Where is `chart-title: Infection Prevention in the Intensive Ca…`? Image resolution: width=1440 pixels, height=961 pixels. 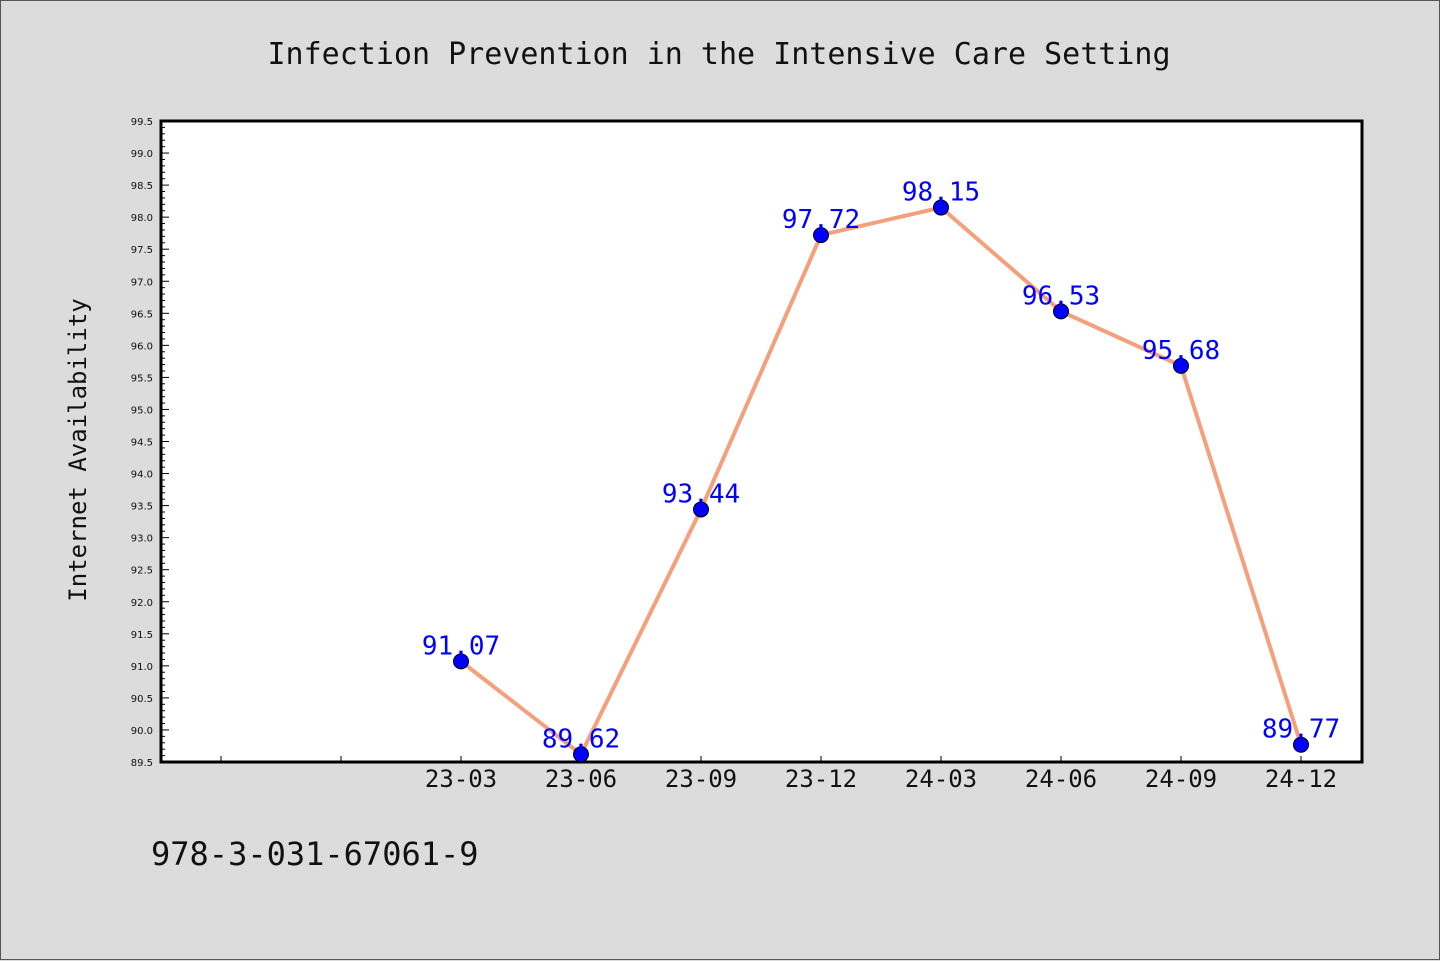 chart-title: Infection Prevention in the Intensive Ca… is located at coordinates (718, 54).